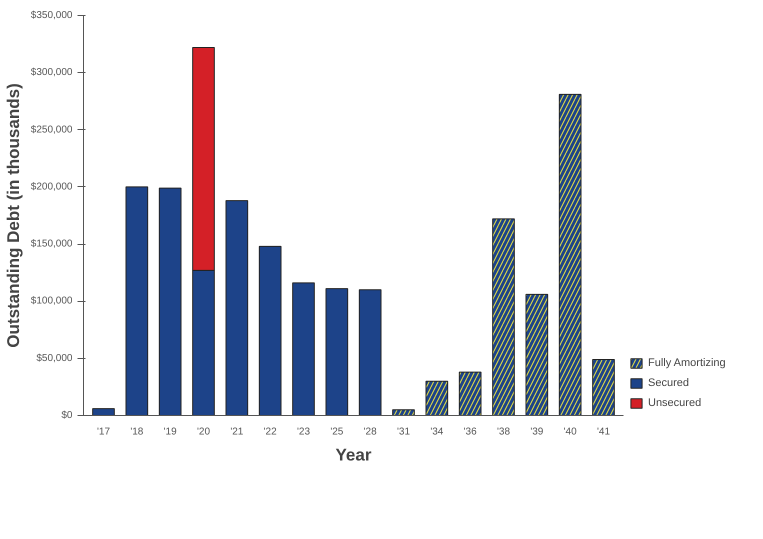  Describe the element at coordinates (137, 432) in the screenshot. I see `x-tick-label: '18` at that location.